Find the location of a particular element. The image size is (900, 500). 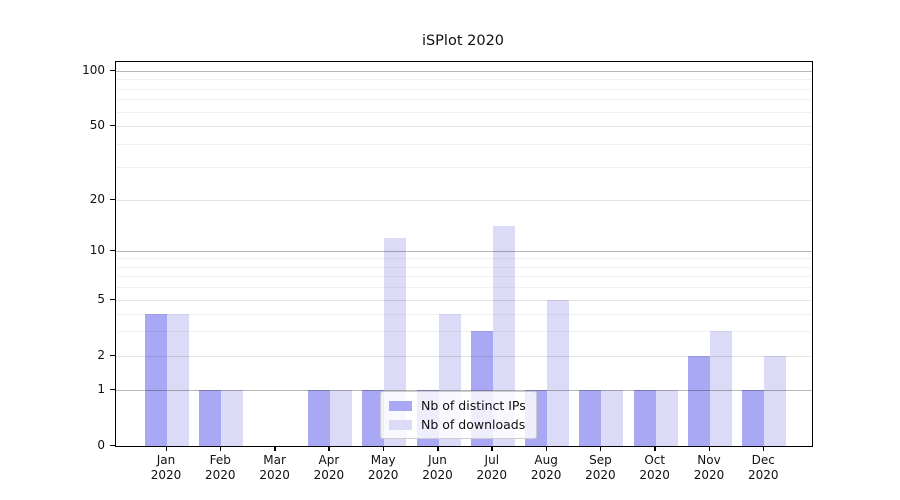

bar-distinct-ips-oct is located at coordinates (644, 418).